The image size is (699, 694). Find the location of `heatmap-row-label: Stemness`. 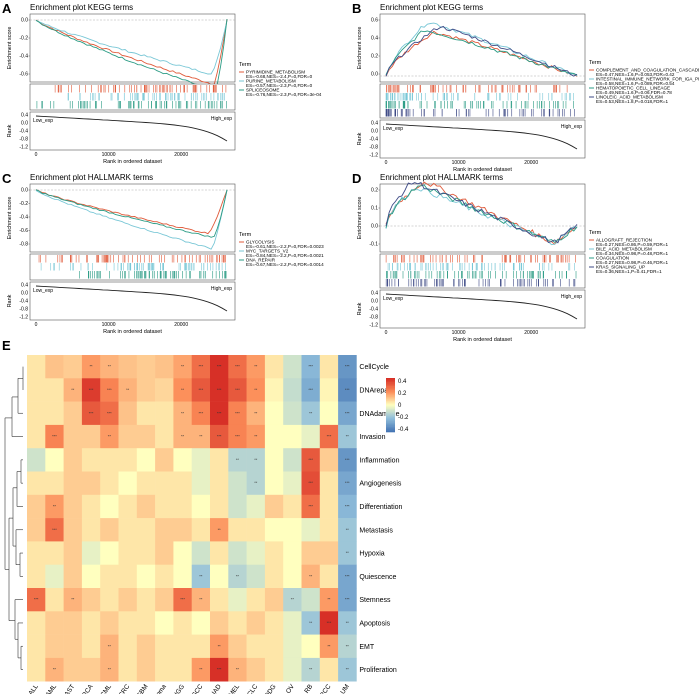

heatmap-row-label: Stemness is located at coordinates (375, 600).